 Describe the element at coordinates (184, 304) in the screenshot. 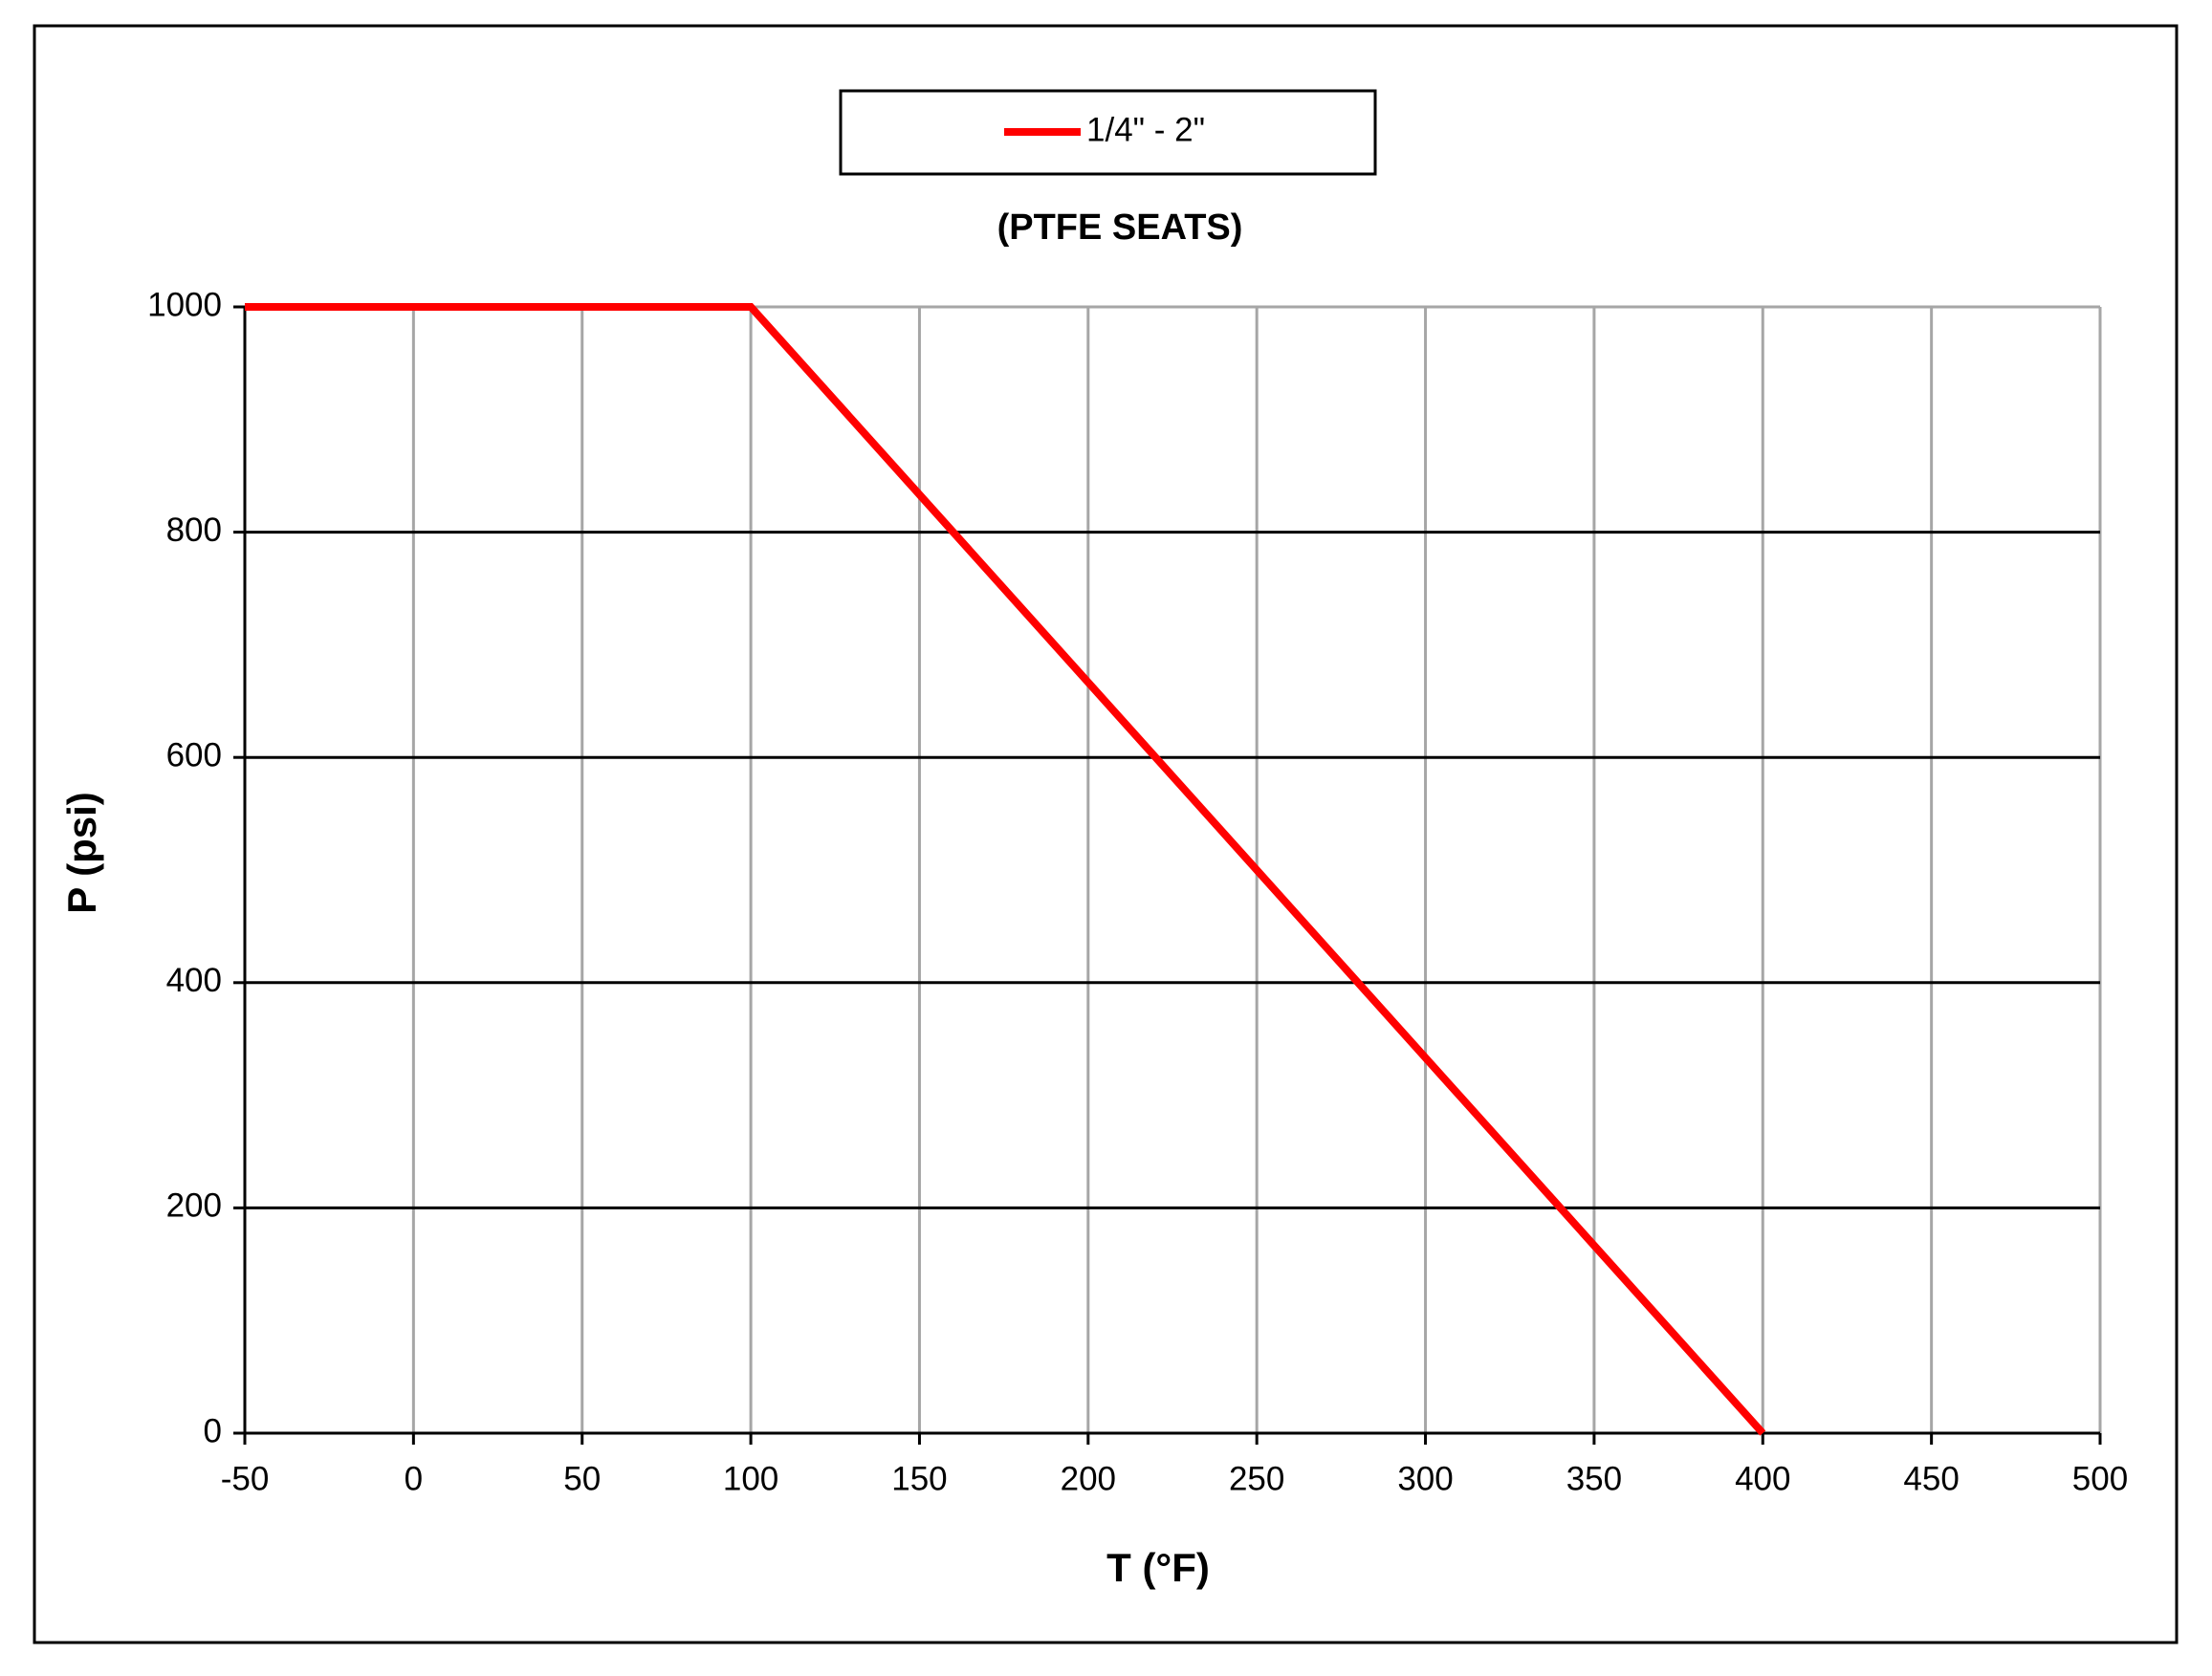

I see `y-tick-label: 1000` at that location.